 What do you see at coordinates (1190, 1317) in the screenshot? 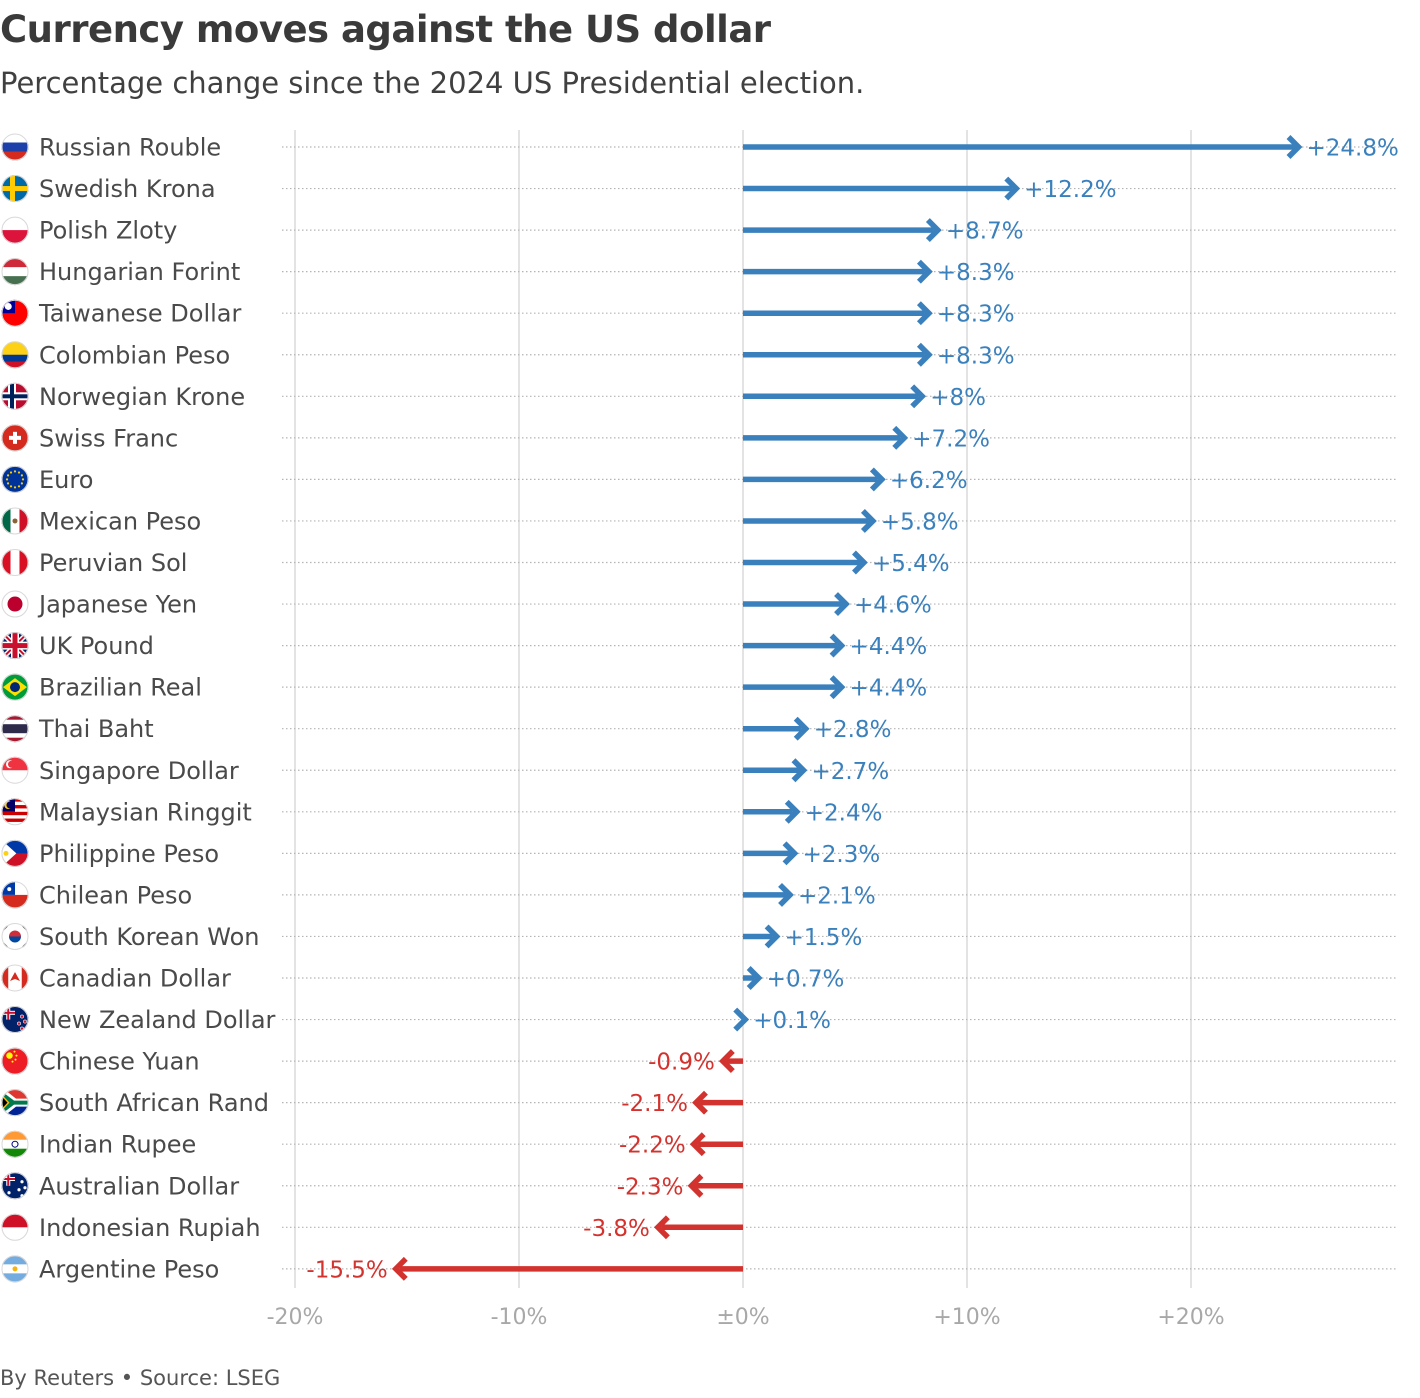
I see `x-tick-label: +20%` at bounding box center [1190, 1317].